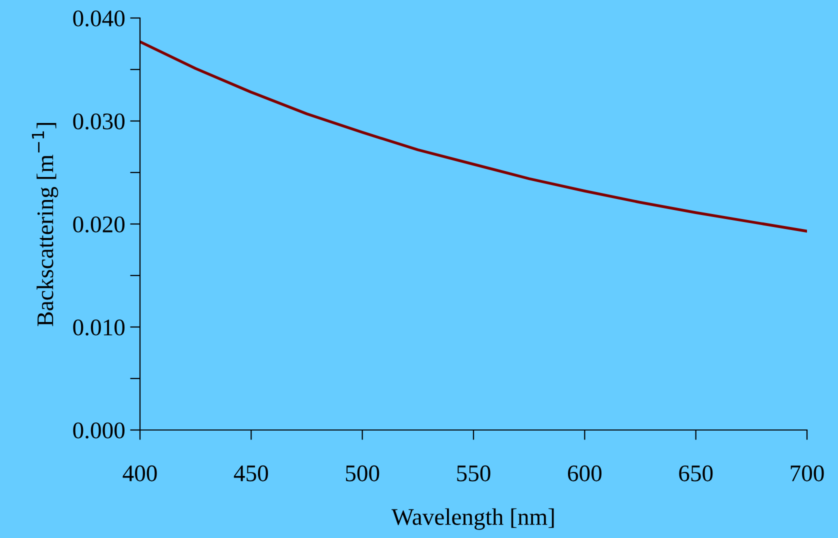  What do you see at coordinates (473, 519) in the screenshot?
I see `x-axis-title: Wavelength [nm]` at bounding box center [473, 519].